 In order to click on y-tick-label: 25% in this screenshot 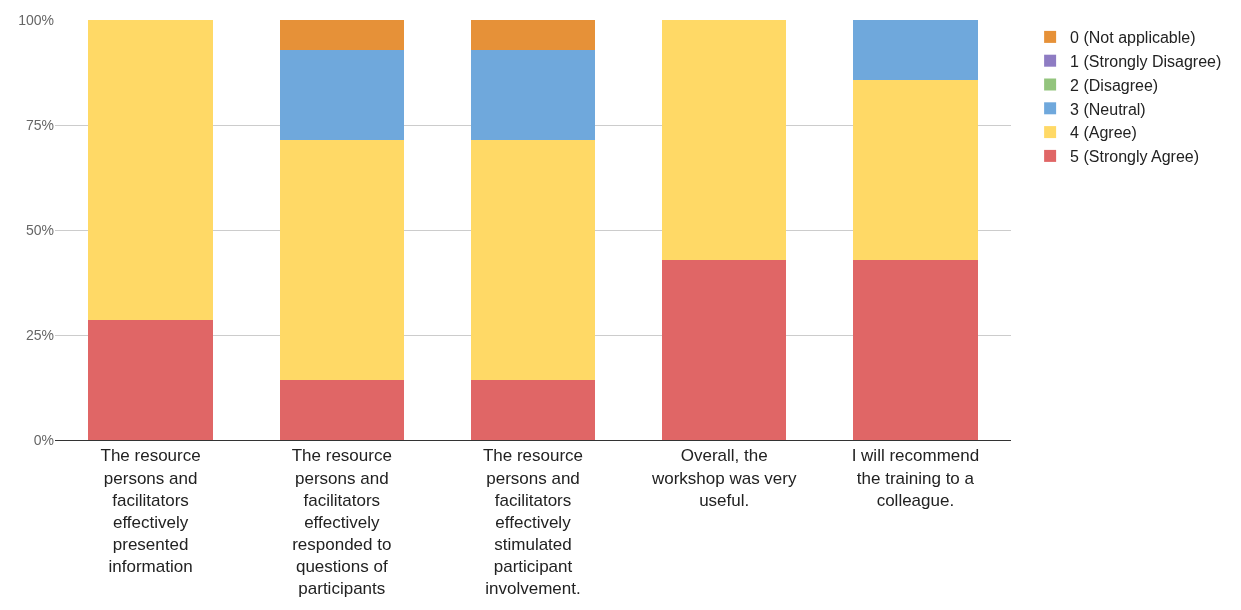, I will do `click(39, 334)`.